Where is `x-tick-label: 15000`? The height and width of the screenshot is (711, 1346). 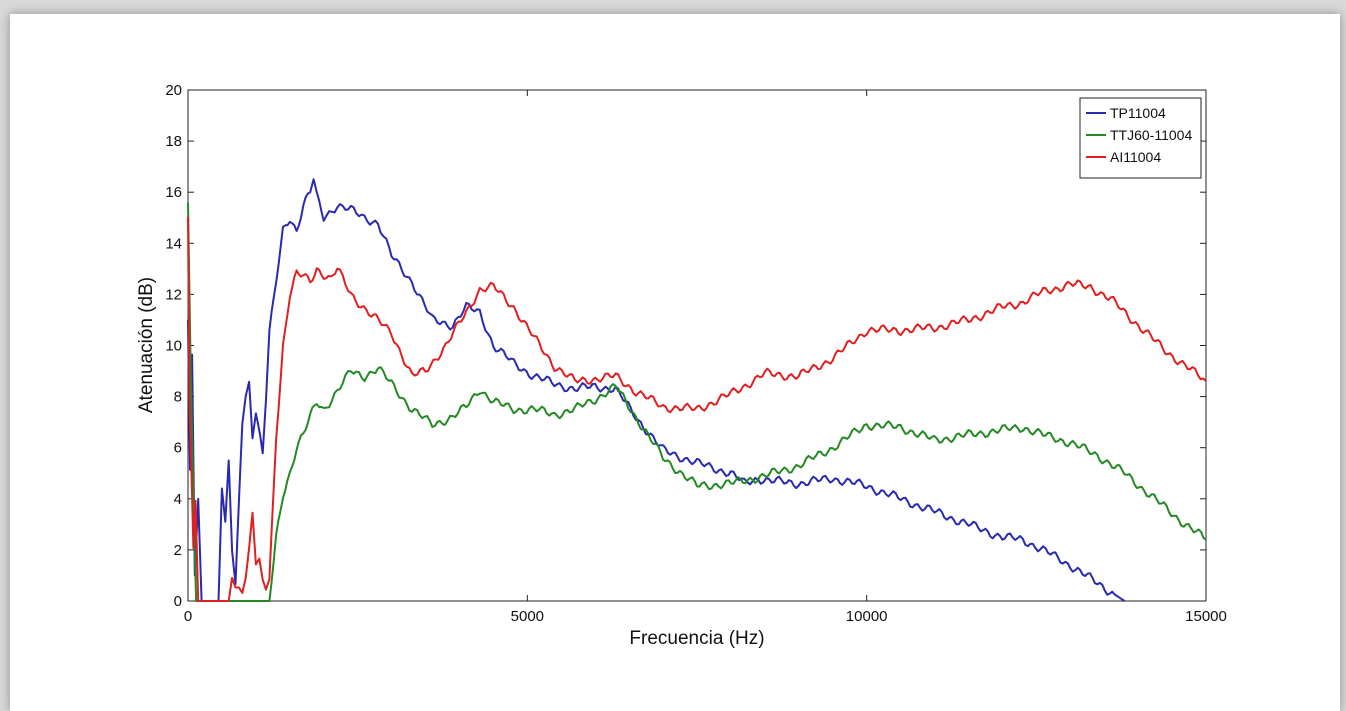 x-tick-label: 15000 is located at coordinates (1206, 616).